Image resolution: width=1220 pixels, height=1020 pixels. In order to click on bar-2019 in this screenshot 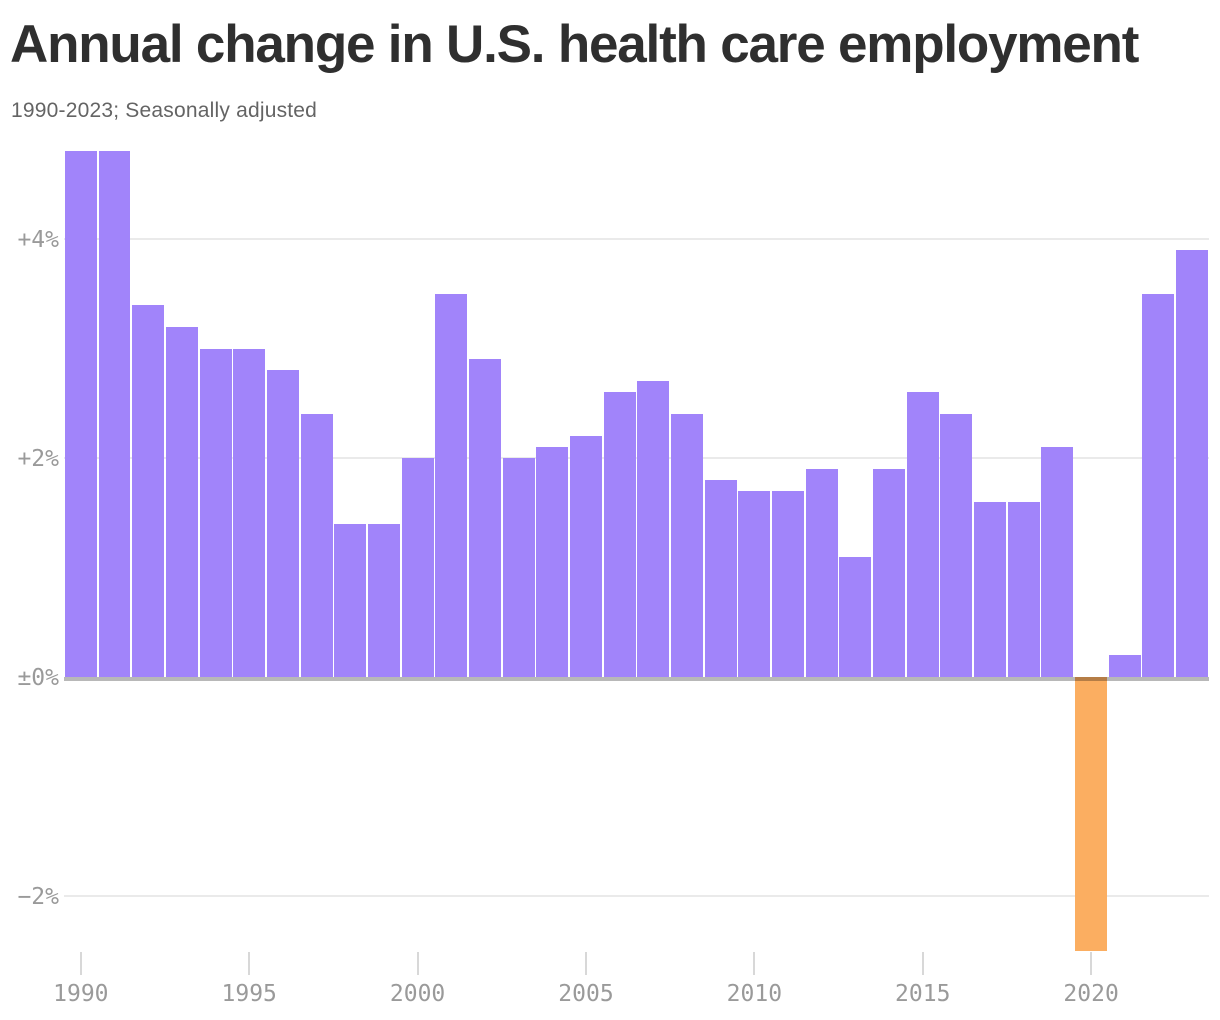, I will do `click(1057, 562)`.